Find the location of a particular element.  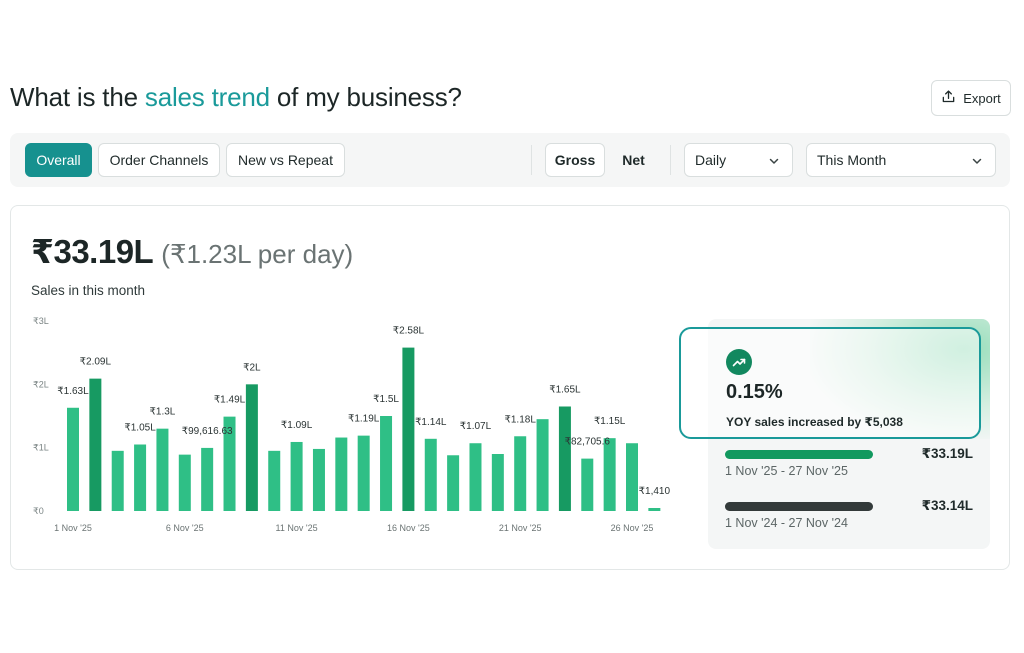

page-title: What is the sales trend of my business? is located at coordinates (236, 97).